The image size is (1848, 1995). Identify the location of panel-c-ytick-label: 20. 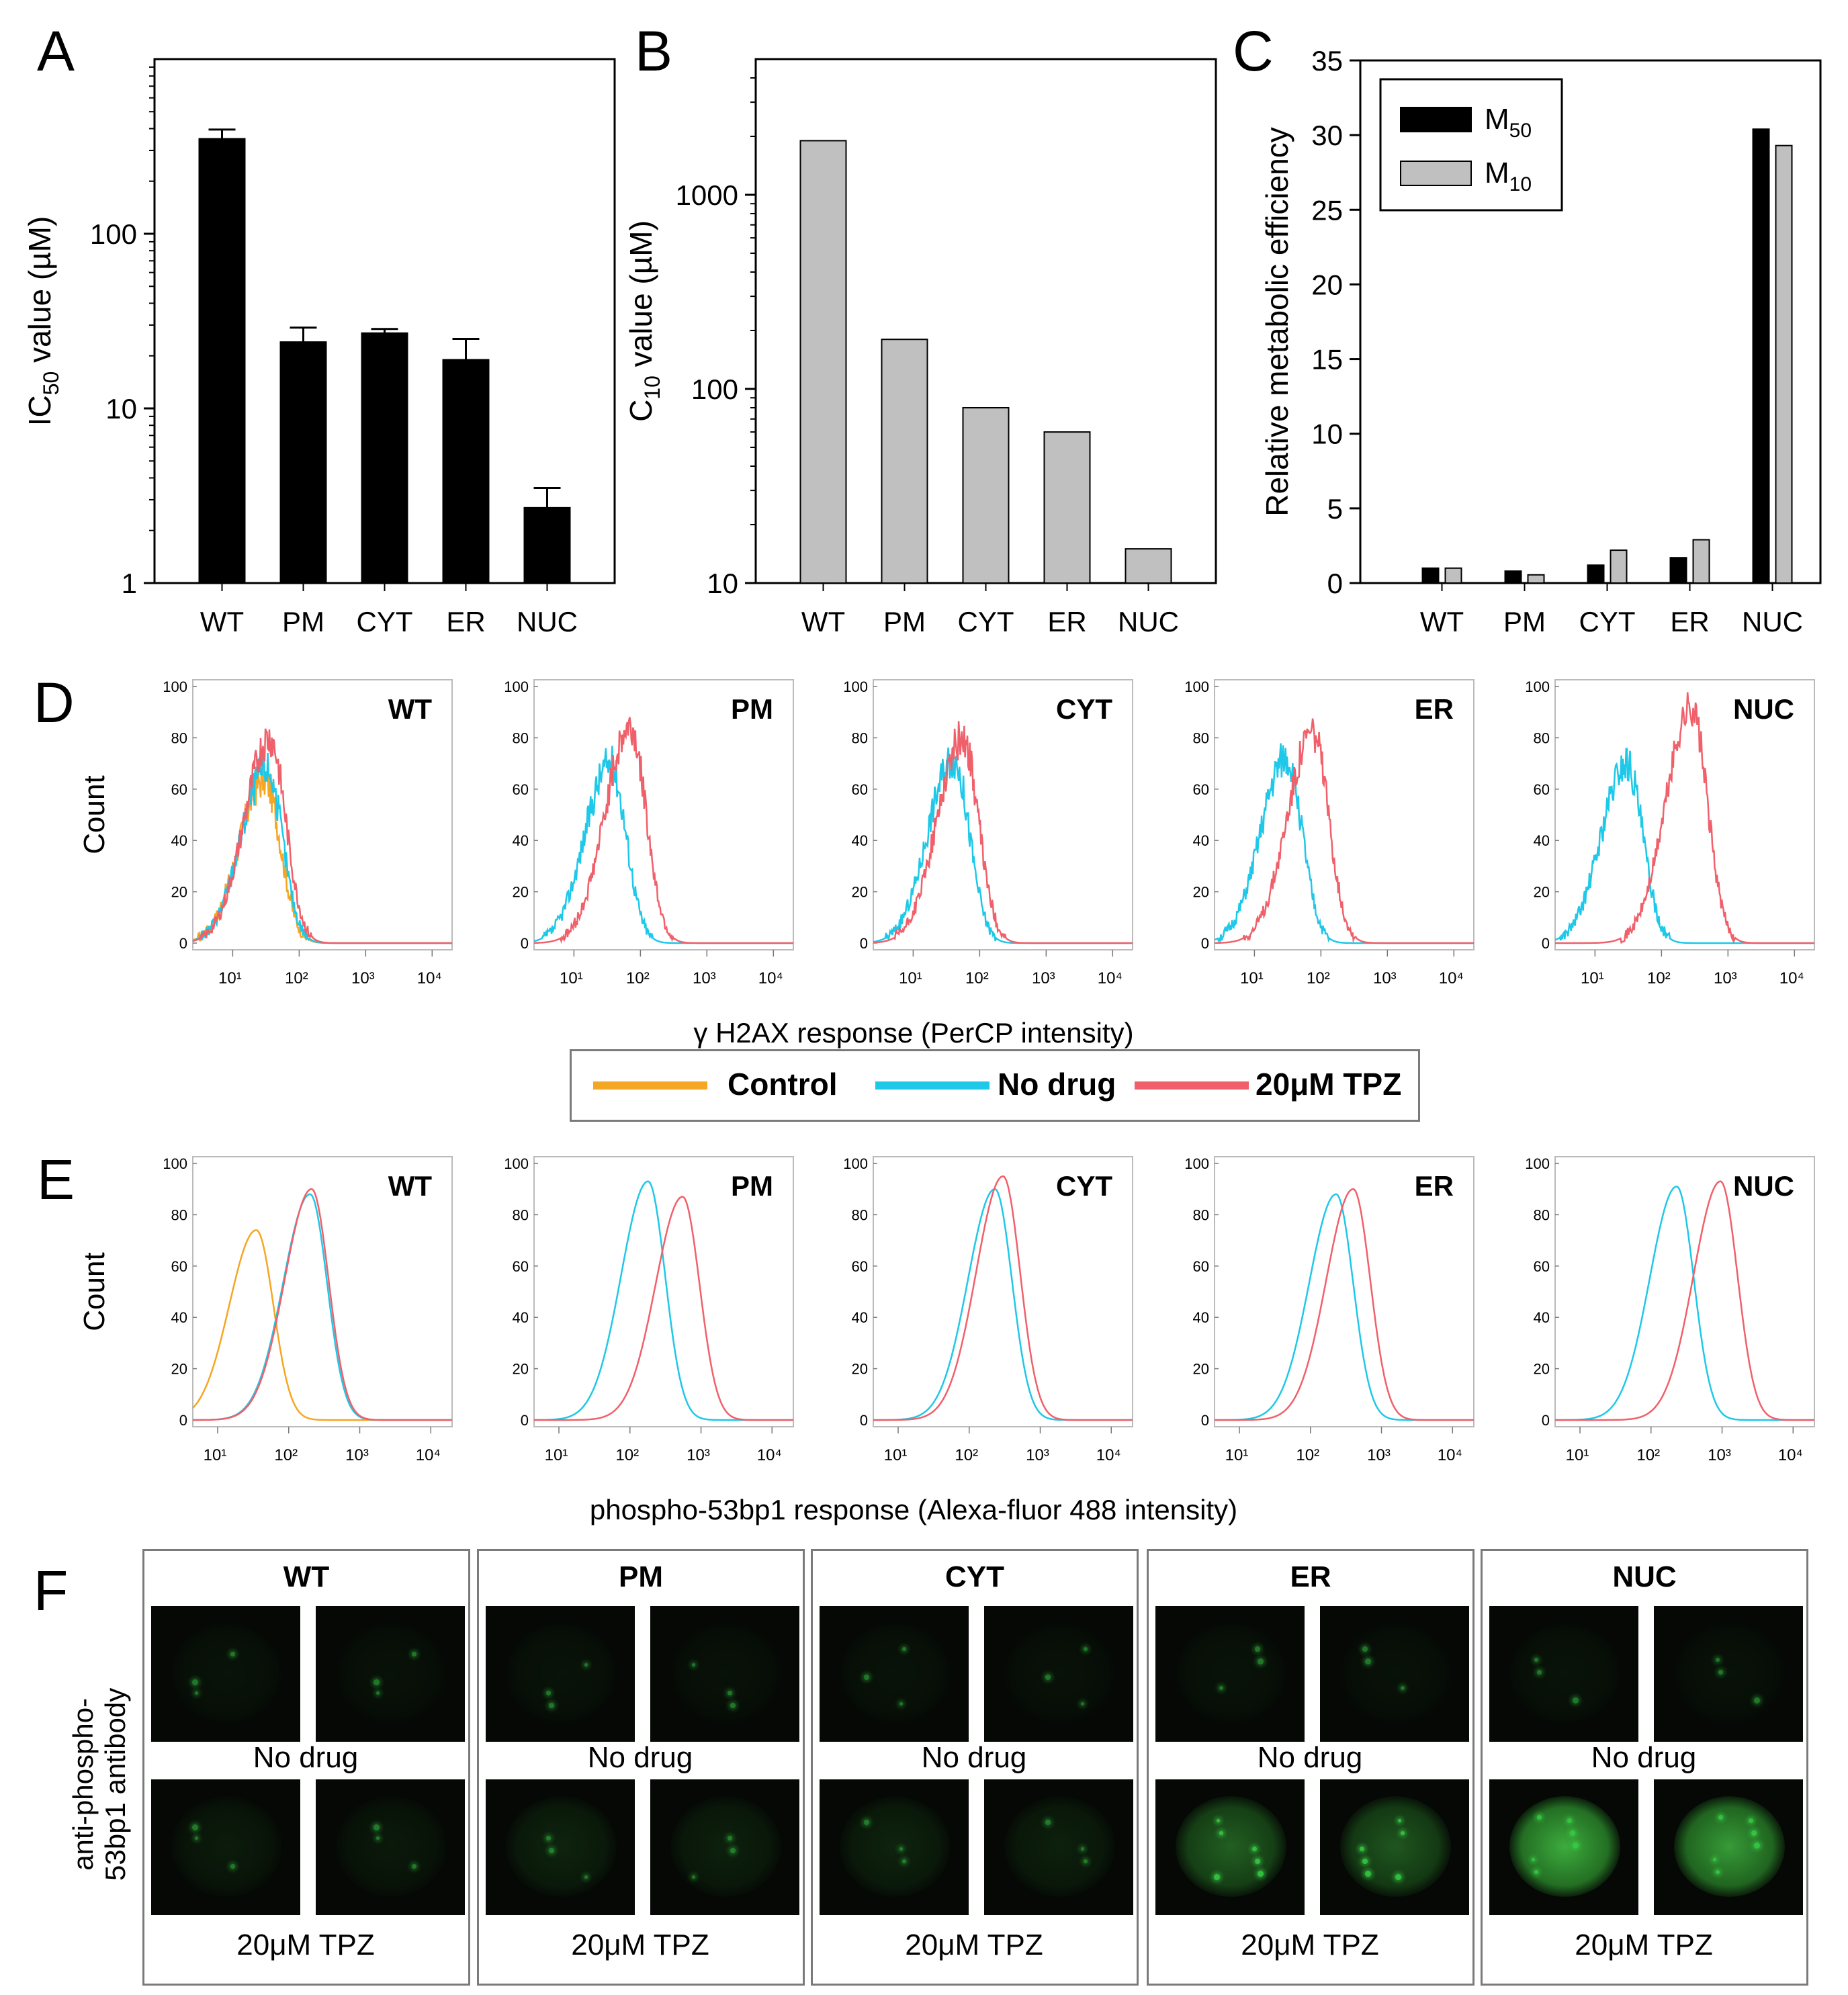
(1327, 284).